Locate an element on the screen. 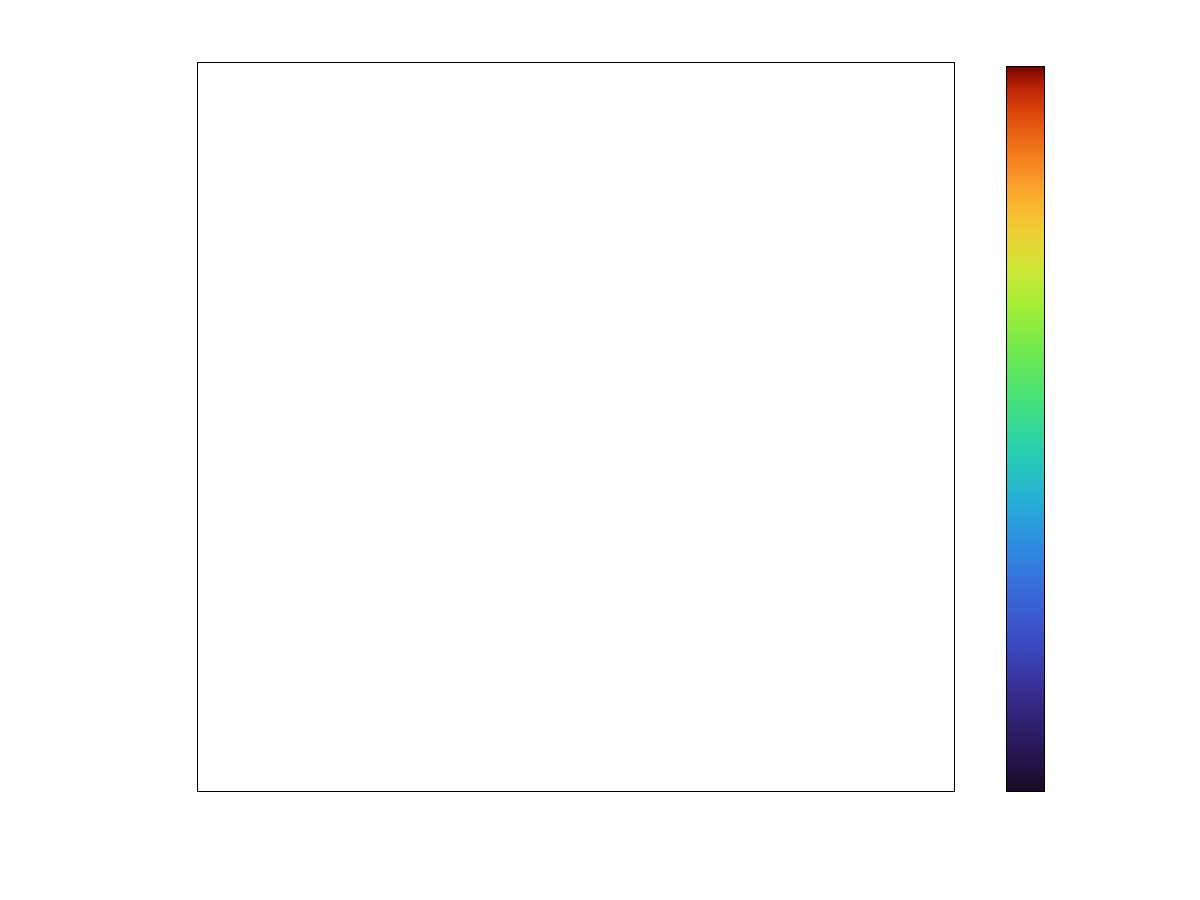 The height and width of the screenshot is (900, 1200). colorbar-gradient is located at coordinates (1025, 429).